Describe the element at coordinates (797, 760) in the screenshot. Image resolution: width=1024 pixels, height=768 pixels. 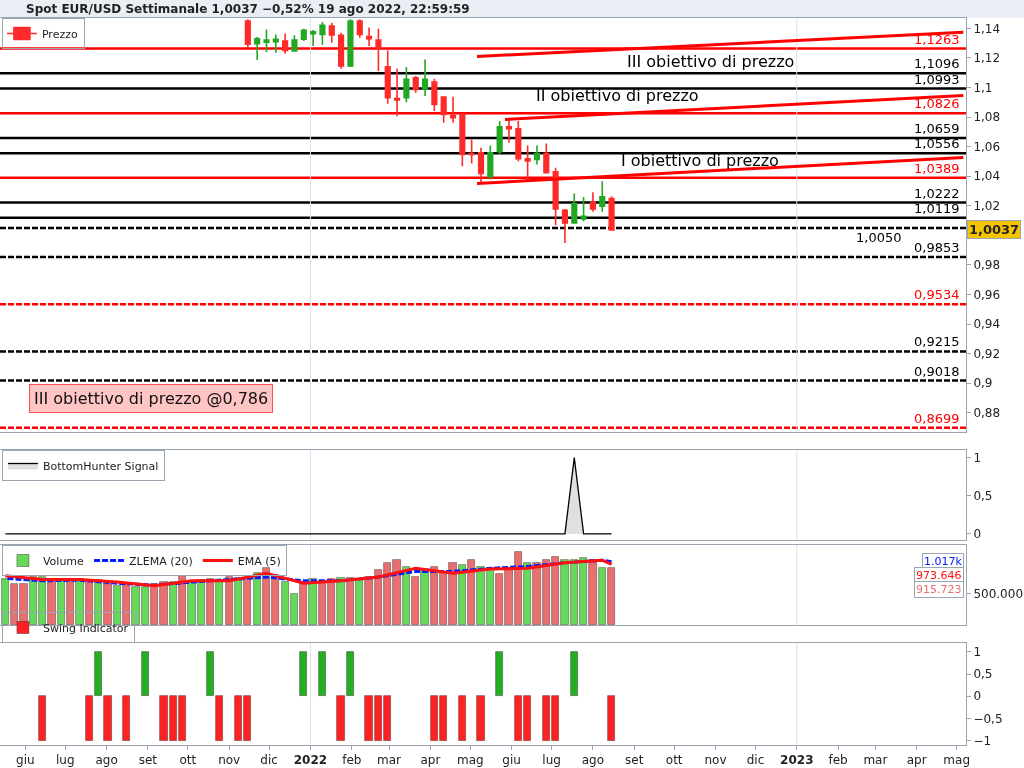
I see `x-tick-label: 2023` at that location.